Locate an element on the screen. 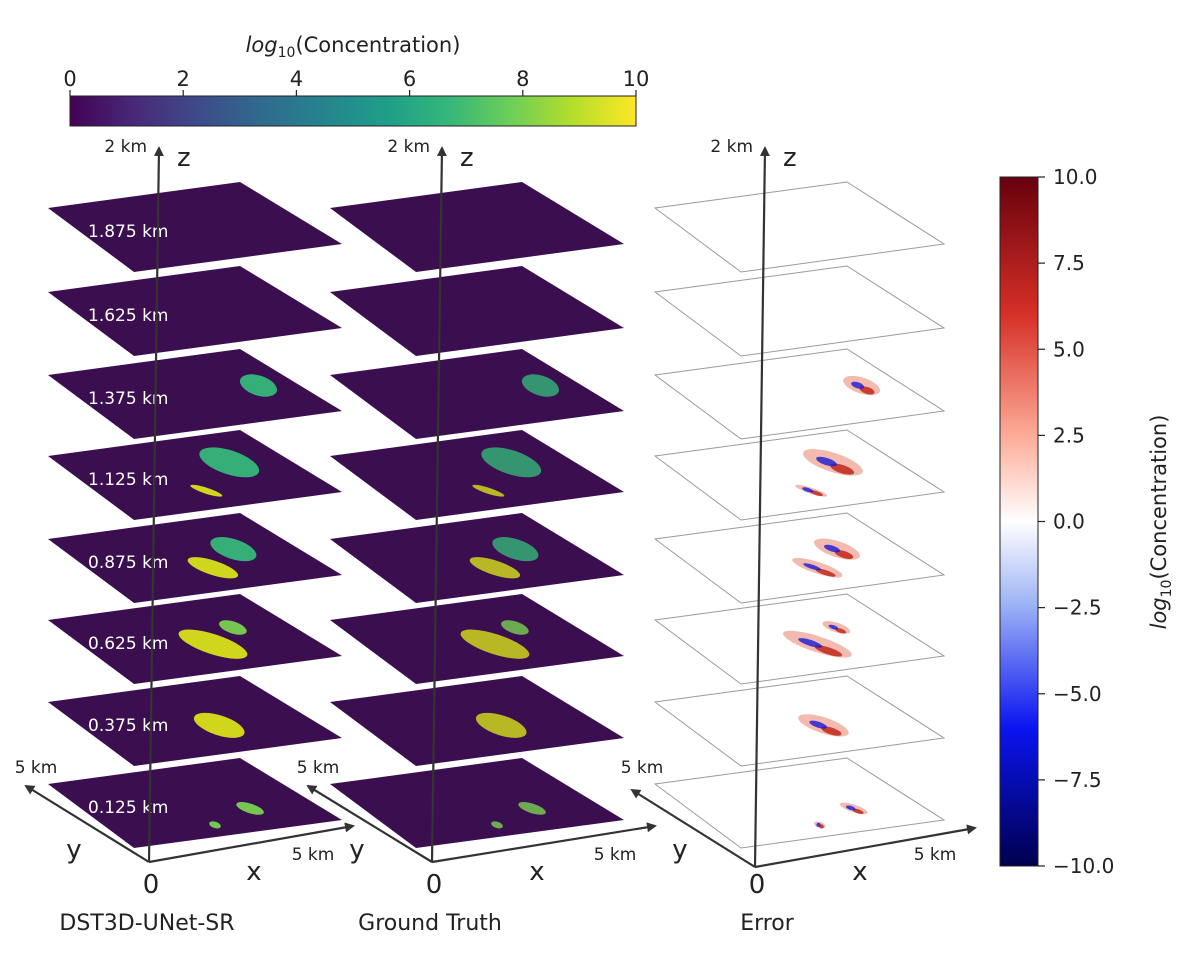  top-colorbar-ticks: 0 2 4 6 8 10 is located at coordinates (356, 81).